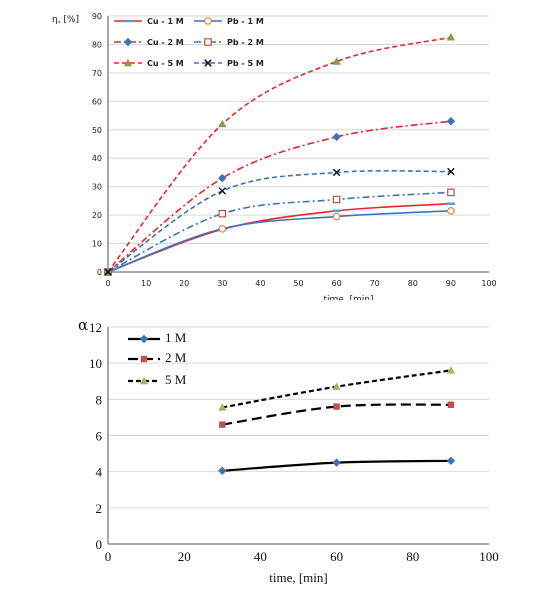  What do you see at coordinates (451, 283) in the screenshot?
I see `x-tick-label: 90` at bounding box center [451, 283].